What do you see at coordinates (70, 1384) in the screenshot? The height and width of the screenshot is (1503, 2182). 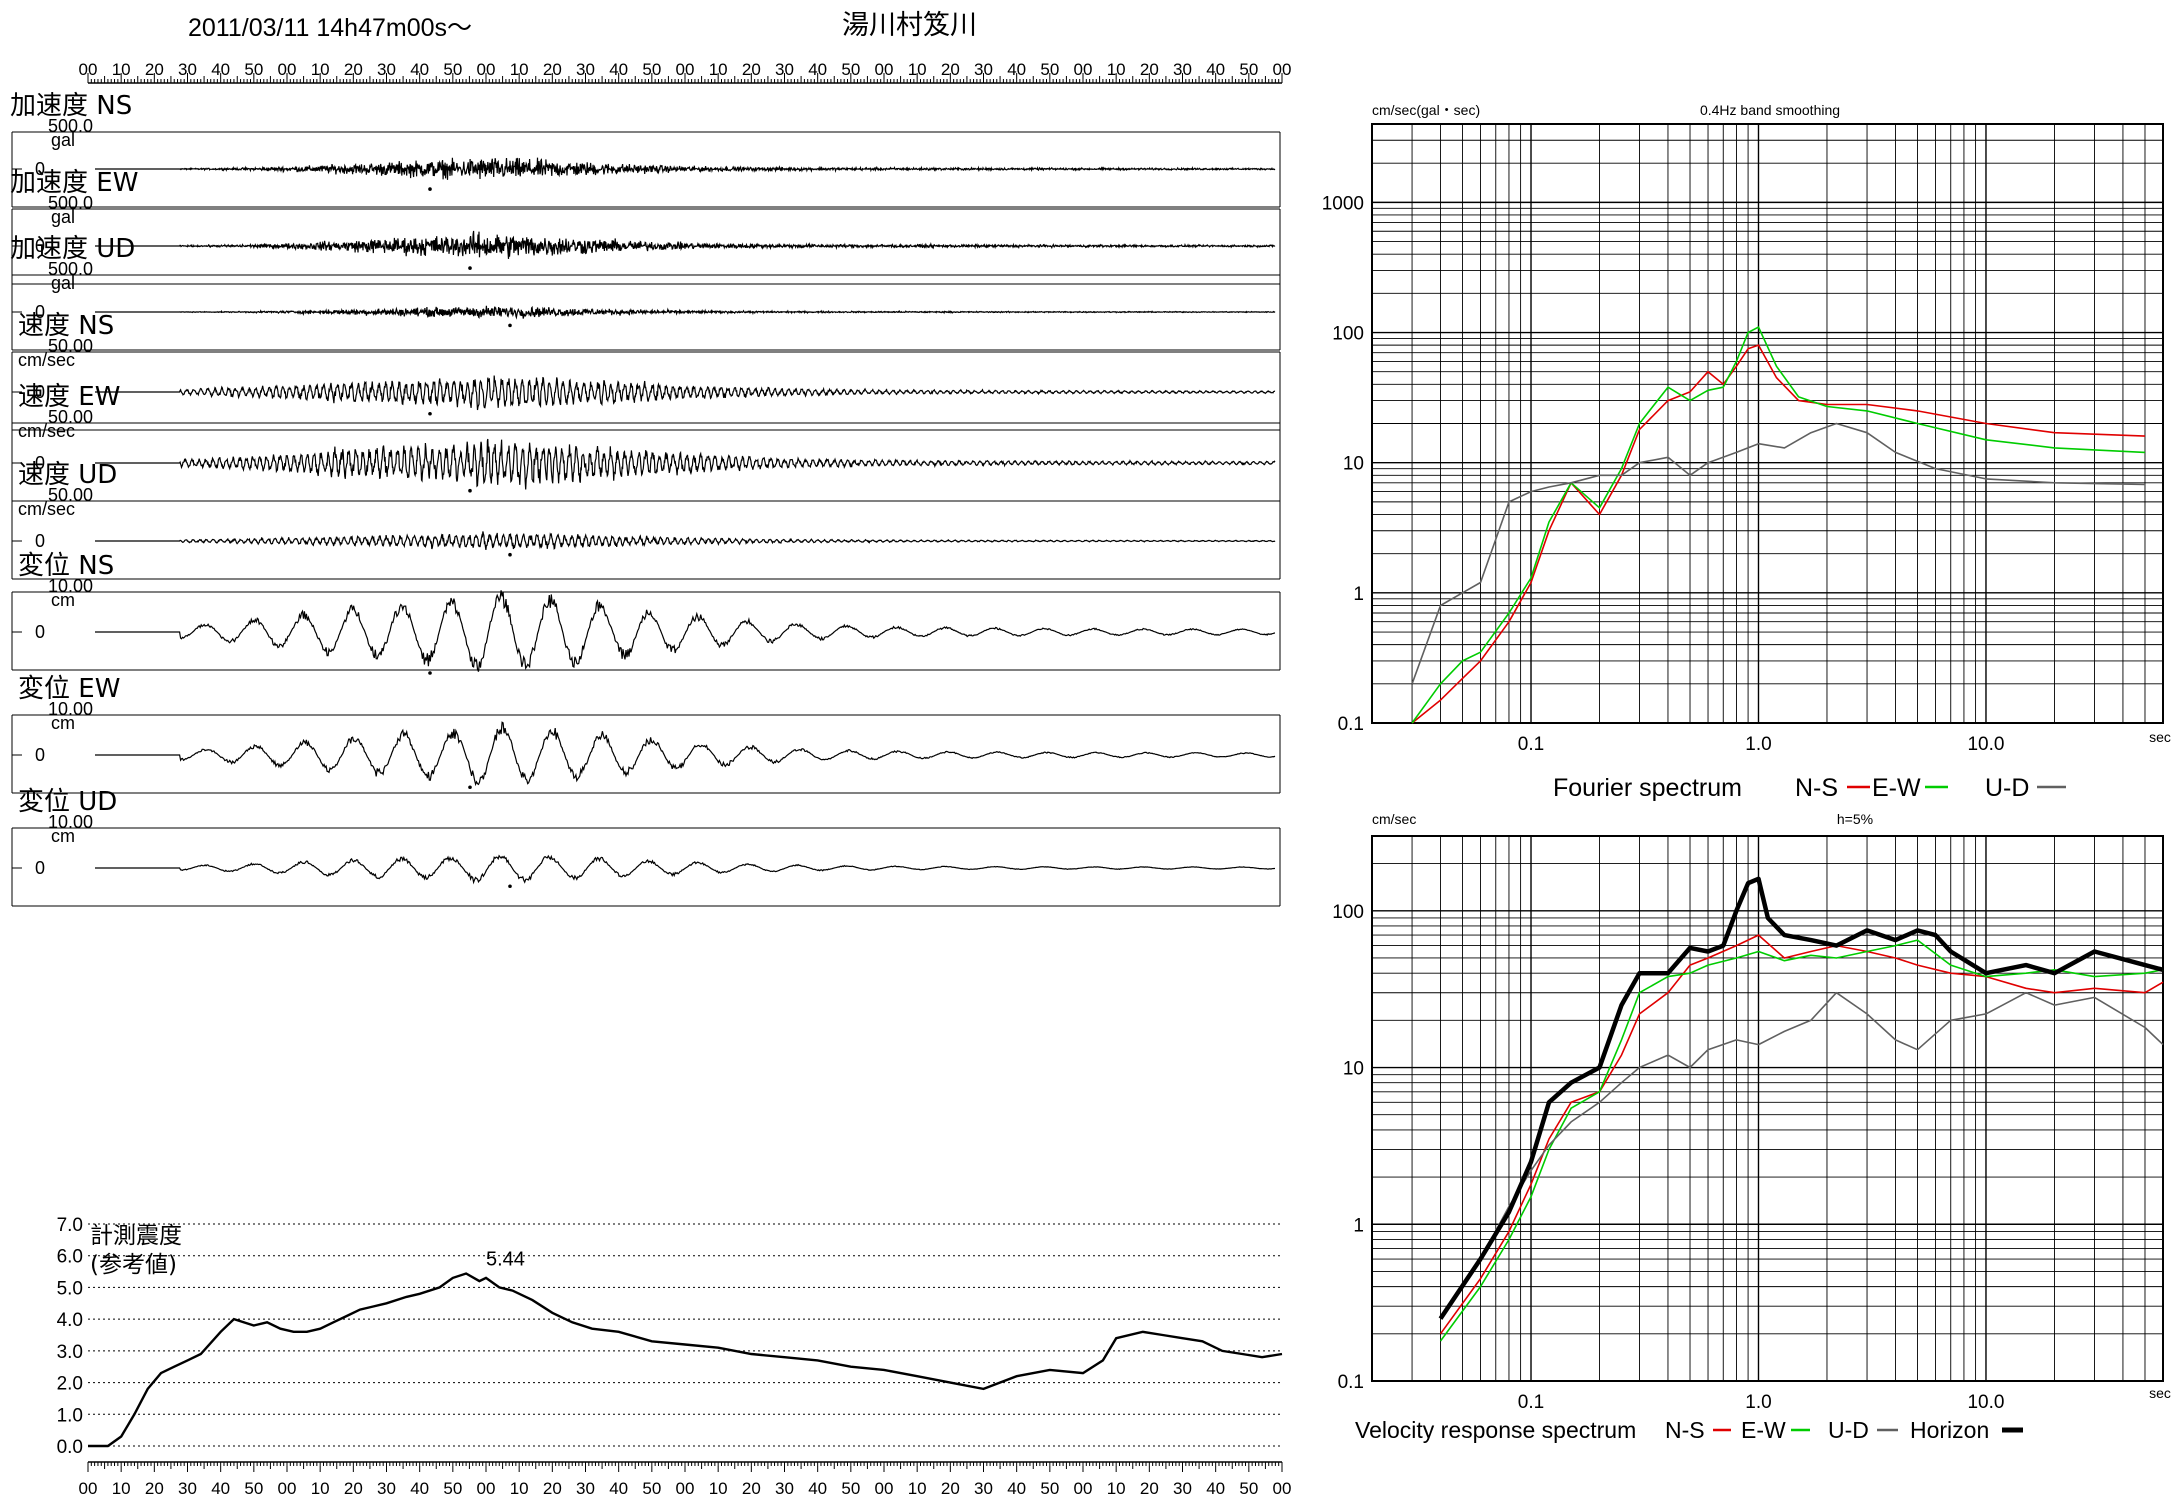 I see `intensity-ytick-label: 2.0` at bounding box center [70, 1384].